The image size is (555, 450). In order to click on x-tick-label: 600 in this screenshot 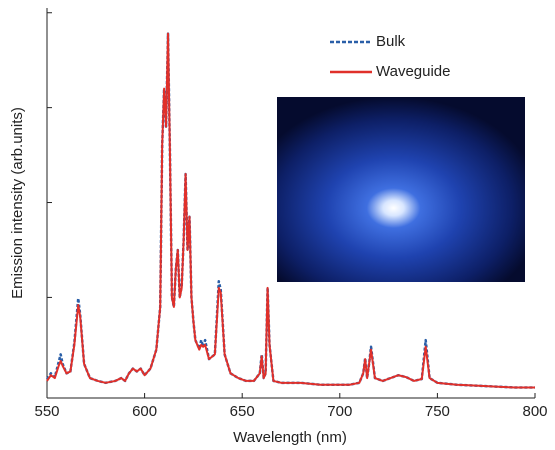, I will do `click(144, 411)`.